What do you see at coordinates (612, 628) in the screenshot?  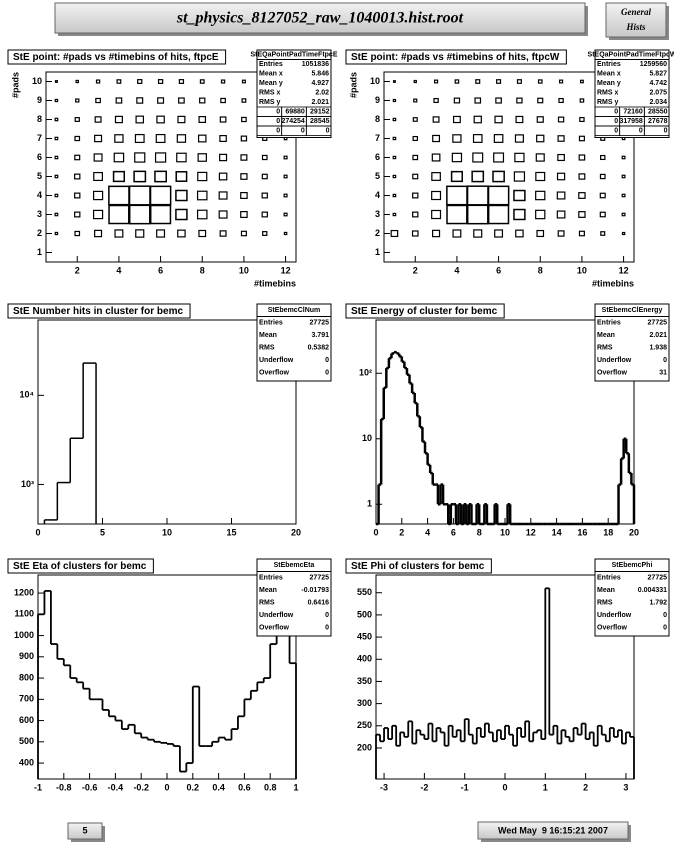 I see `stats-label: Overflow` at bounding box center [612, 628].